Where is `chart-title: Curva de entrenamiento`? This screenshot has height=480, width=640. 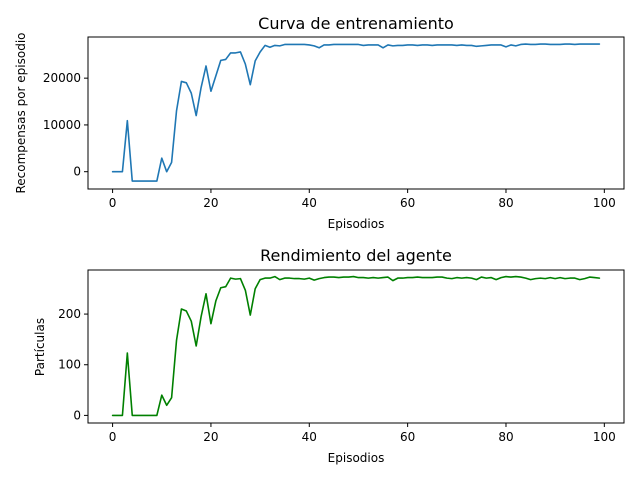
chart-title: Curva de entrenamiento is located at coordinates (356, 23).